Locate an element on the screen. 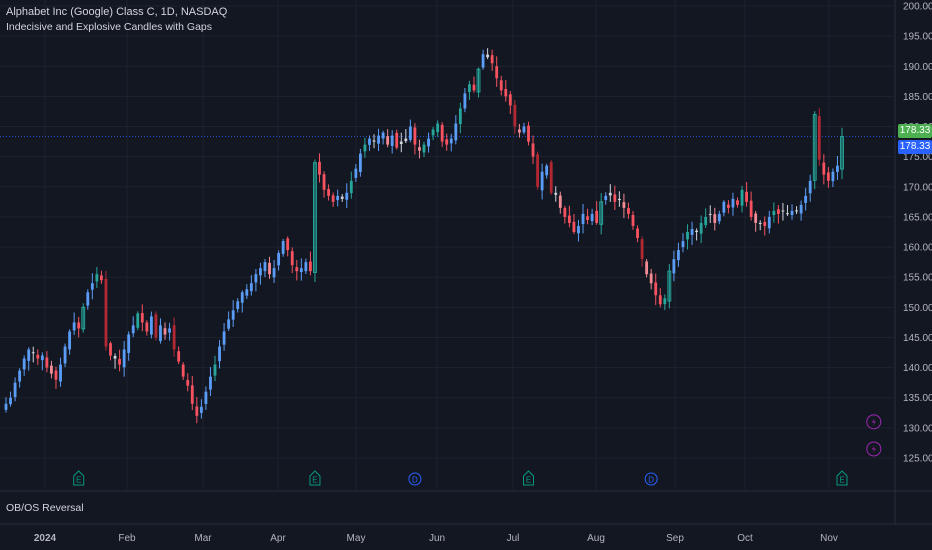  earnings-marker is located at coordinates (79, 478).